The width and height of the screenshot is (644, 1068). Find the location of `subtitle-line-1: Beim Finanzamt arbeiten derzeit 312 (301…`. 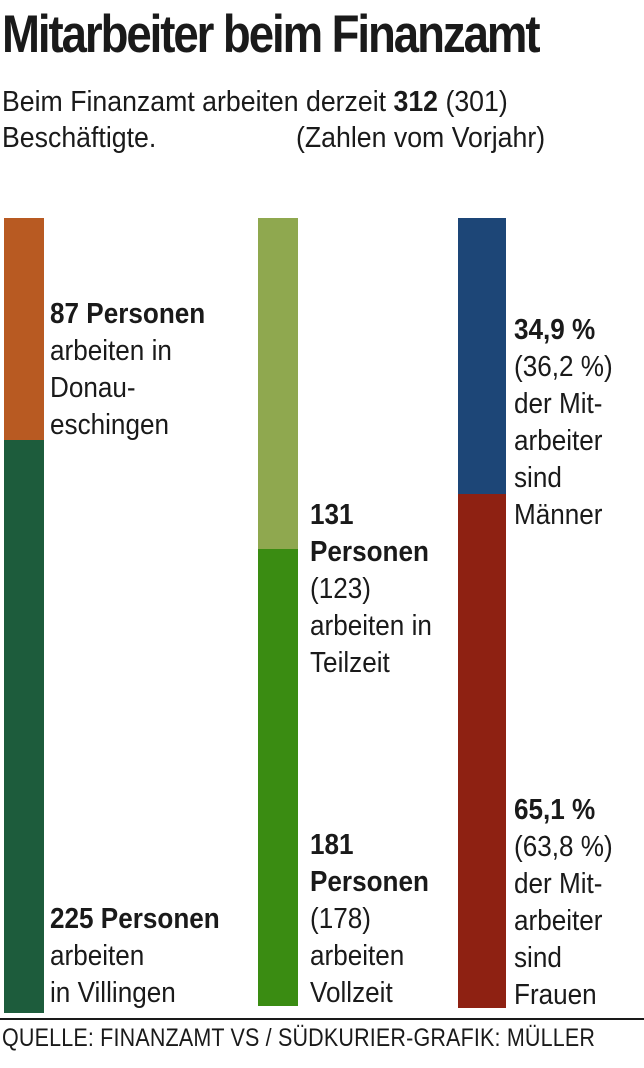

subtitle-line-1: Beim Finanzamt arbeiten derzeit 312 (301… is located at coordinates (255, 102).